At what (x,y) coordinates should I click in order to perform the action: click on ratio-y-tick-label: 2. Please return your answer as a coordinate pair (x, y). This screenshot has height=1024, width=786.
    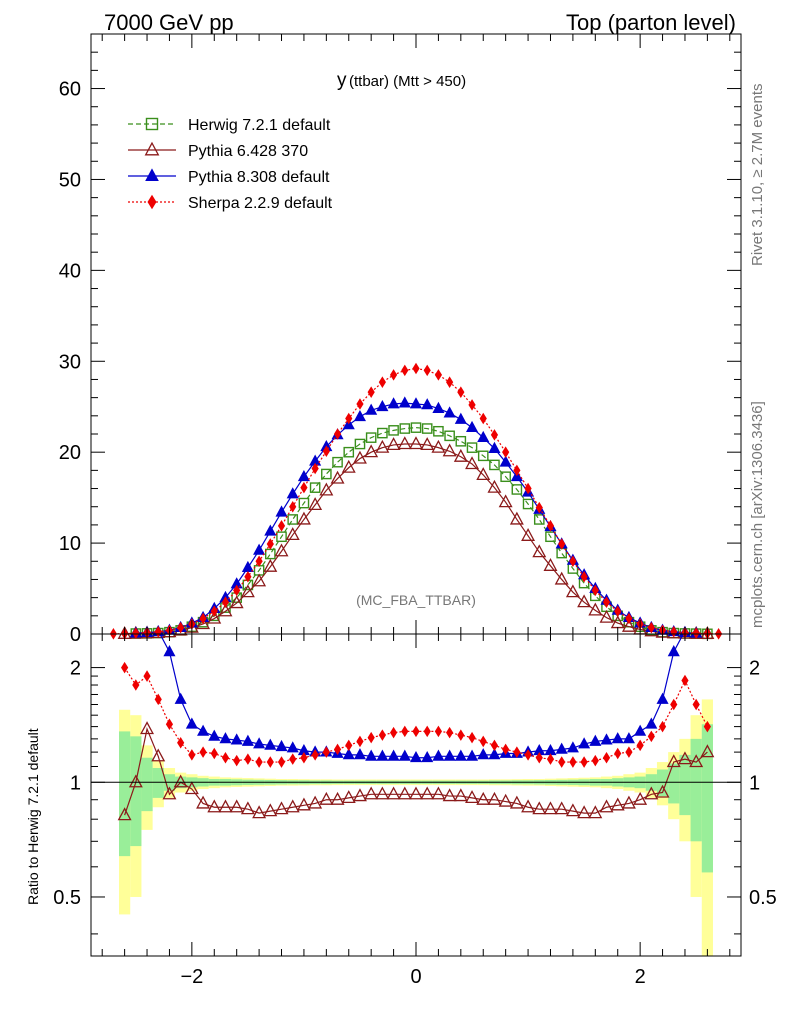
    Looking at the image, I should click on (75, 669).